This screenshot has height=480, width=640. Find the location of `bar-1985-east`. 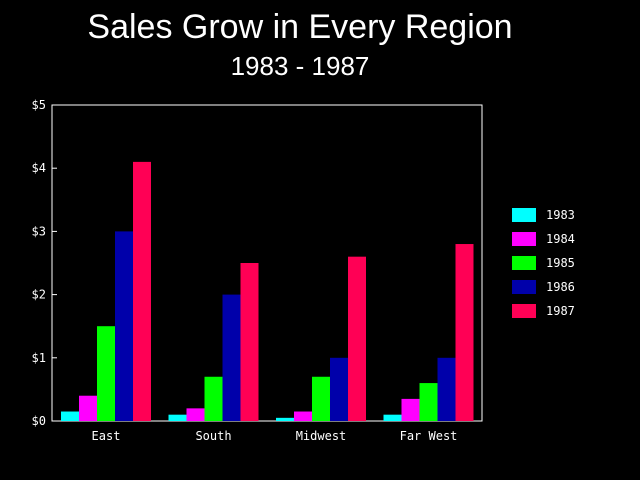

bar-1985-east is located at coordinates (106, 373).